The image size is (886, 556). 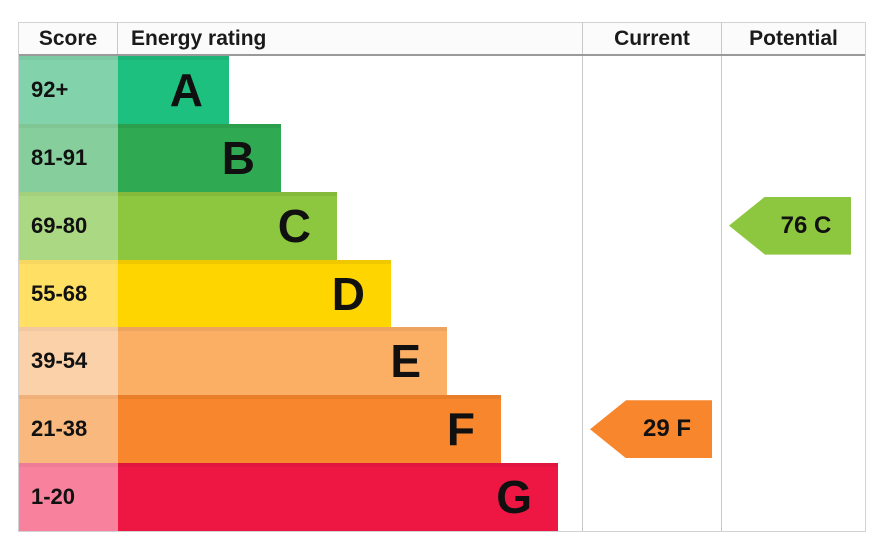 What do you see at coordinates (282, 361) in the screenshot?
I see `rating-bar-e: E` at bounding box center [282, 361].